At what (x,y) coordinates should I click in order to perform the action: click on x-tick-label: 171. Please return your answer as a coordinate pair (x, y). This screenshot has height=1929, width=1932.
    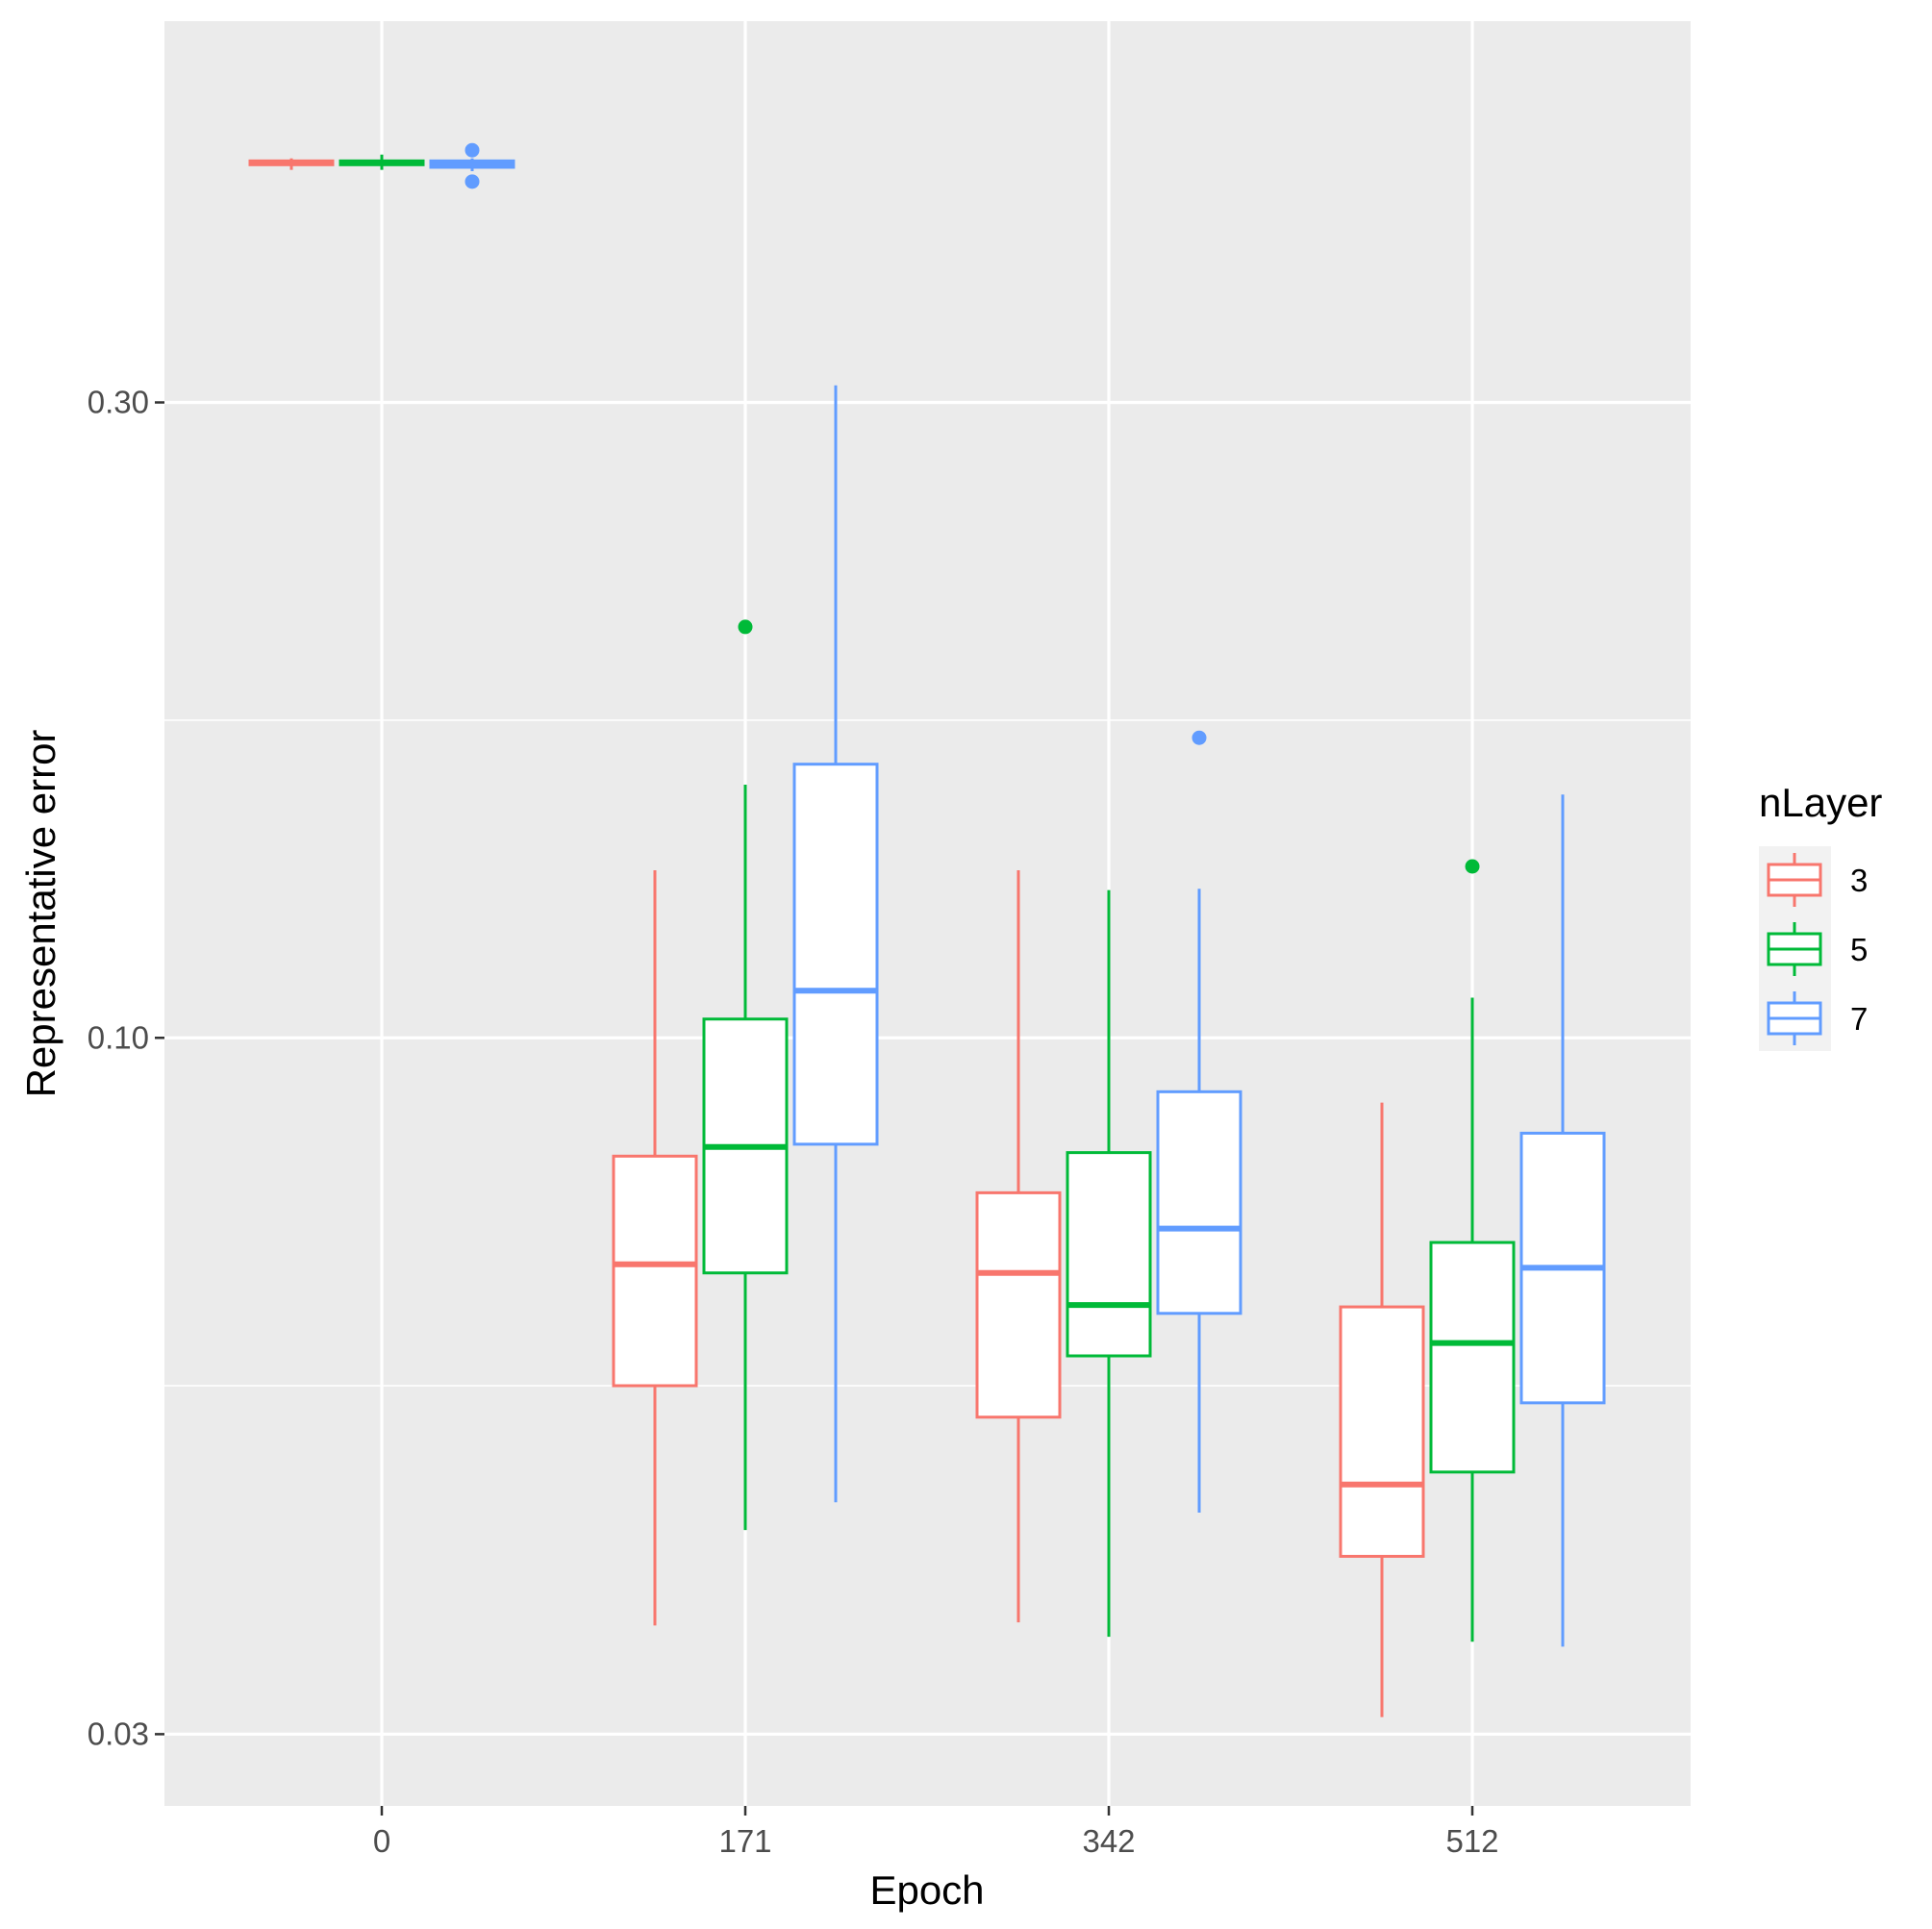
    Looking at the image, I should click on (744, 1841).